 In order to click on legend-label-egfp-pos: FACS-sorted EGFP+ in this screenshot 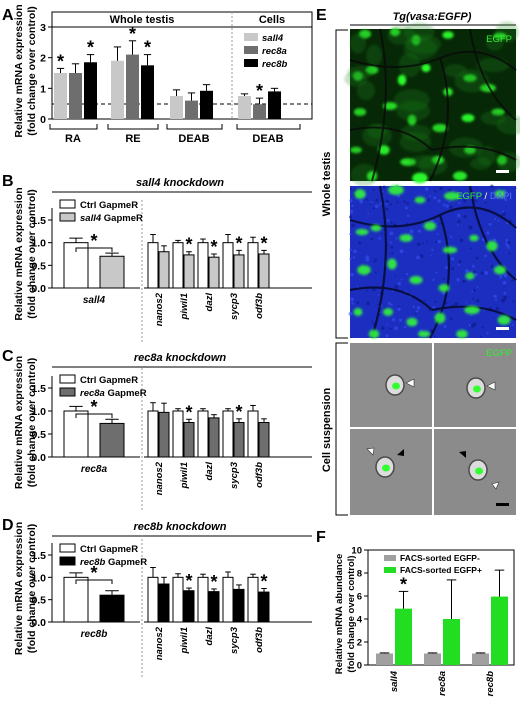, I will do `click(441, 570)`.